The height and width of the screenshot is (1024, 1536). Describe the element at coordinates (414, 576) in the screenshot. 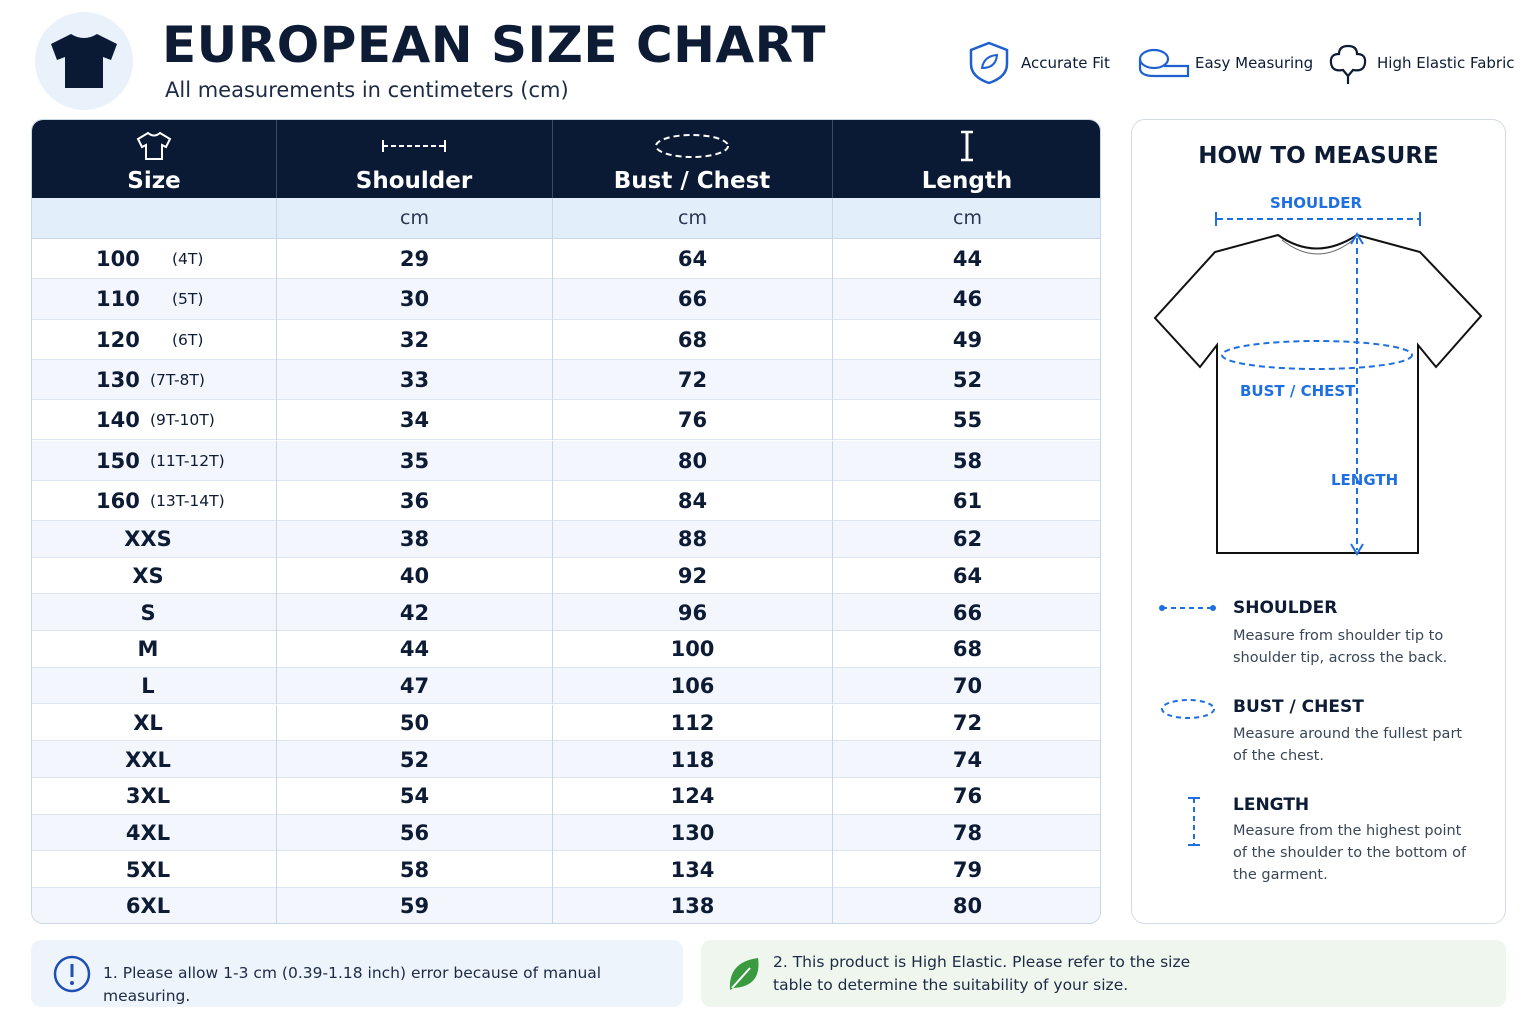

I see `cell-value: 40` at that location.